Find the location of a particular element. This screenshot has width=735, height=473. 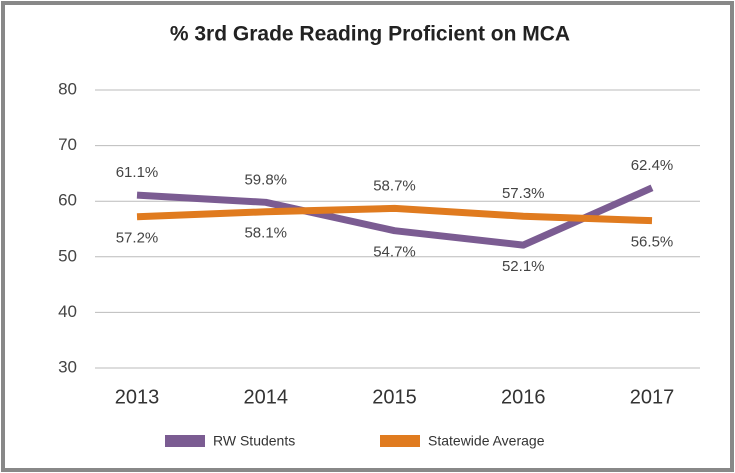

y-tick-label: 50 is located at coordinates (67, 255).